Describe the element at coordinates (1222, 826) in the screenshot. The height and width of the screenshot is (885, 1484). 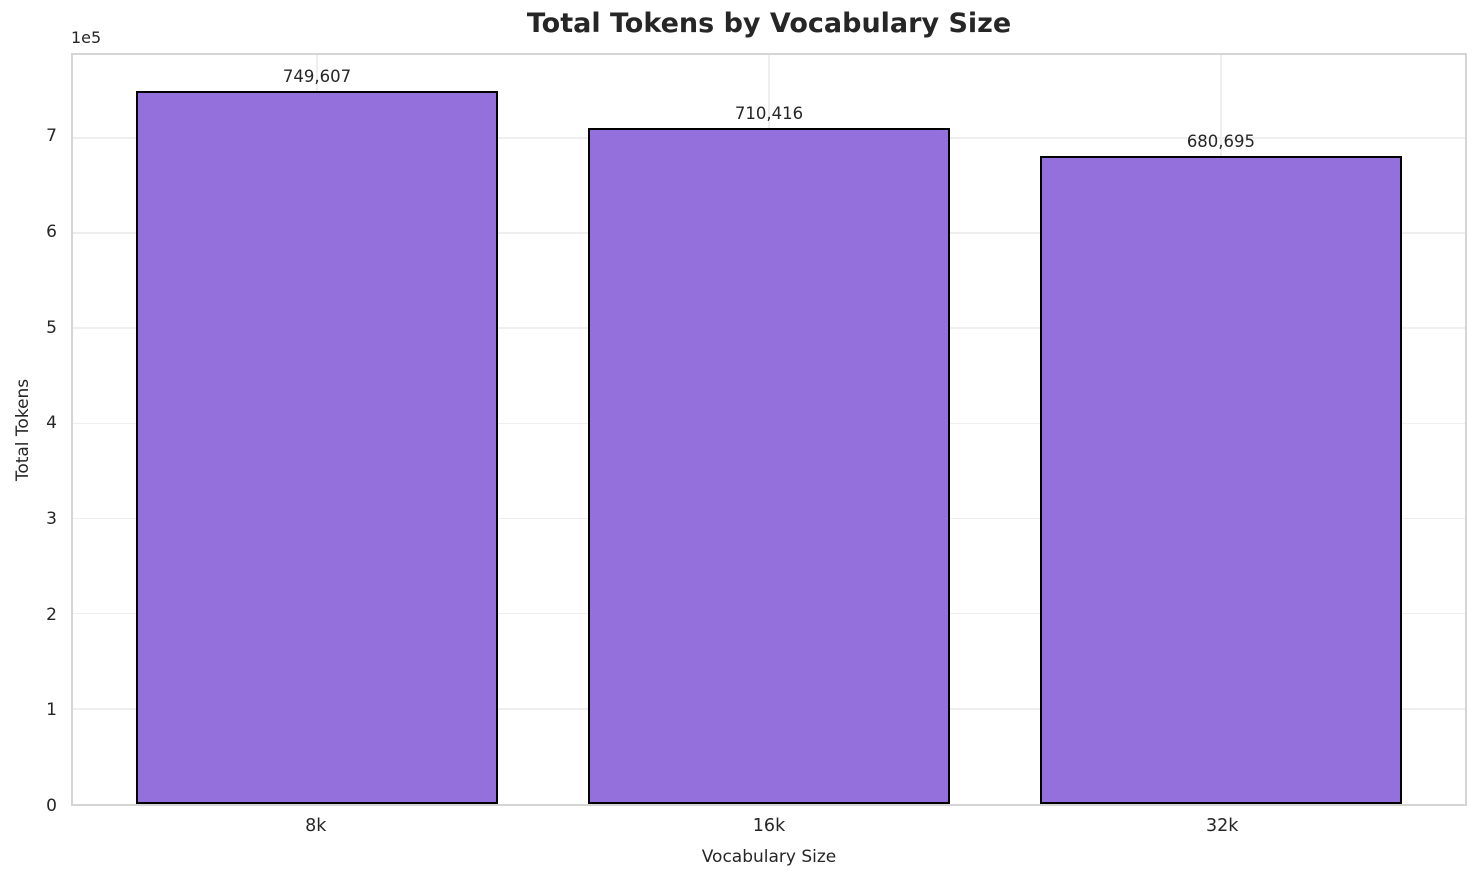
I see `x-tick-label: 32k` at that location.